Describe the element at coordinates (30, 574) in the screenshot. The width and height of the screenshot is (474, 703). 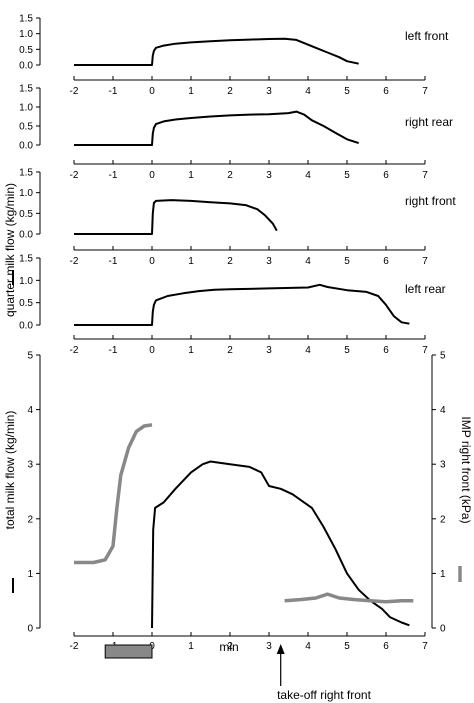
I see `left-y-tick-label: 1` at that location.